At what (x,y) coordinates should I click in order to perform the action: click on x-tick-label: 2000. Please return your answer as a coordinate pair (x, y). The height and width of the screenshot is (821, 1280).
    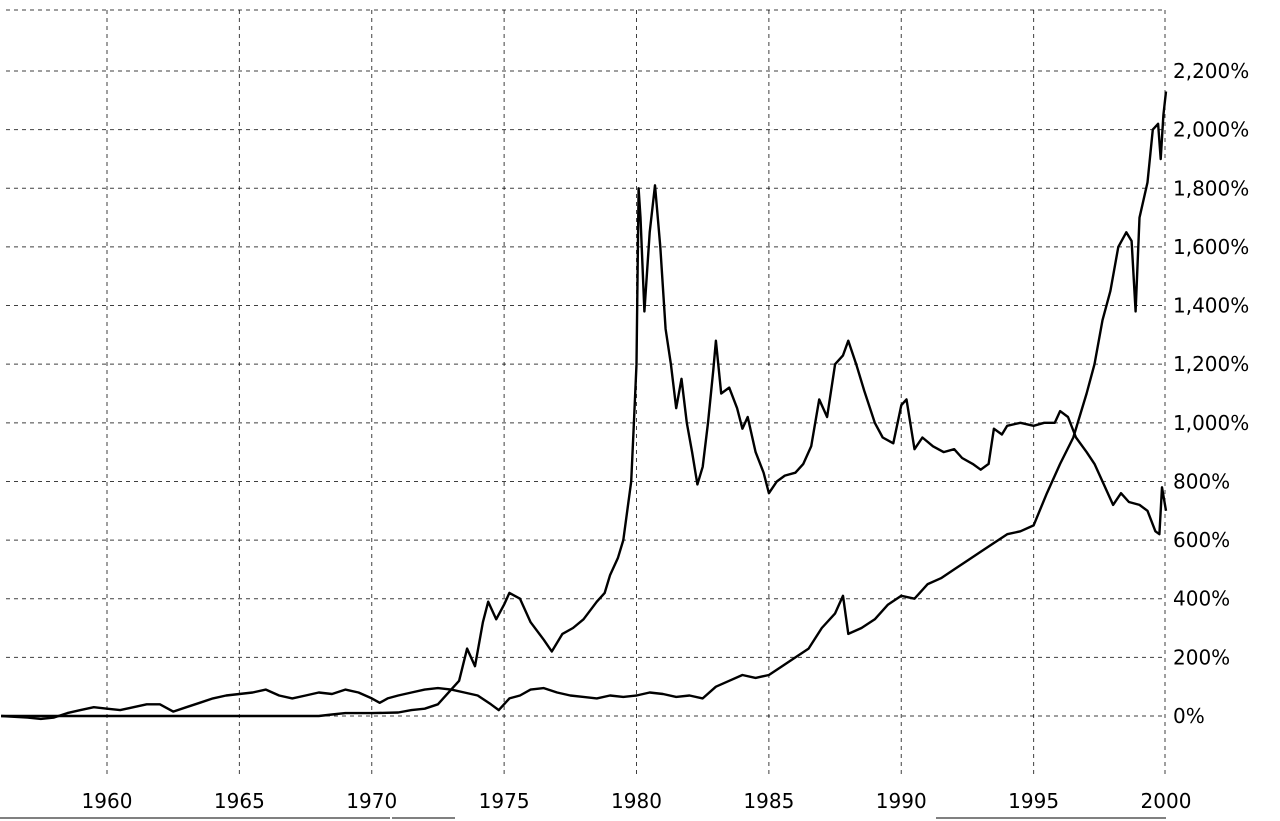
    Looking at the image, I should click on (1166, 801).